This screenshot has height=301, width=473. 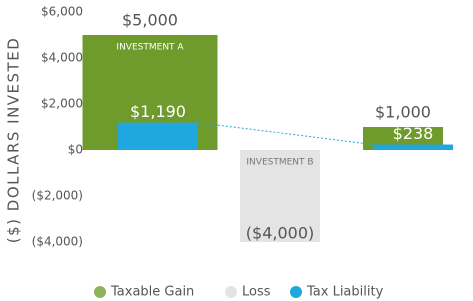 I want to click on y-tick-label: ($4,000), so click(x=57, y=242).